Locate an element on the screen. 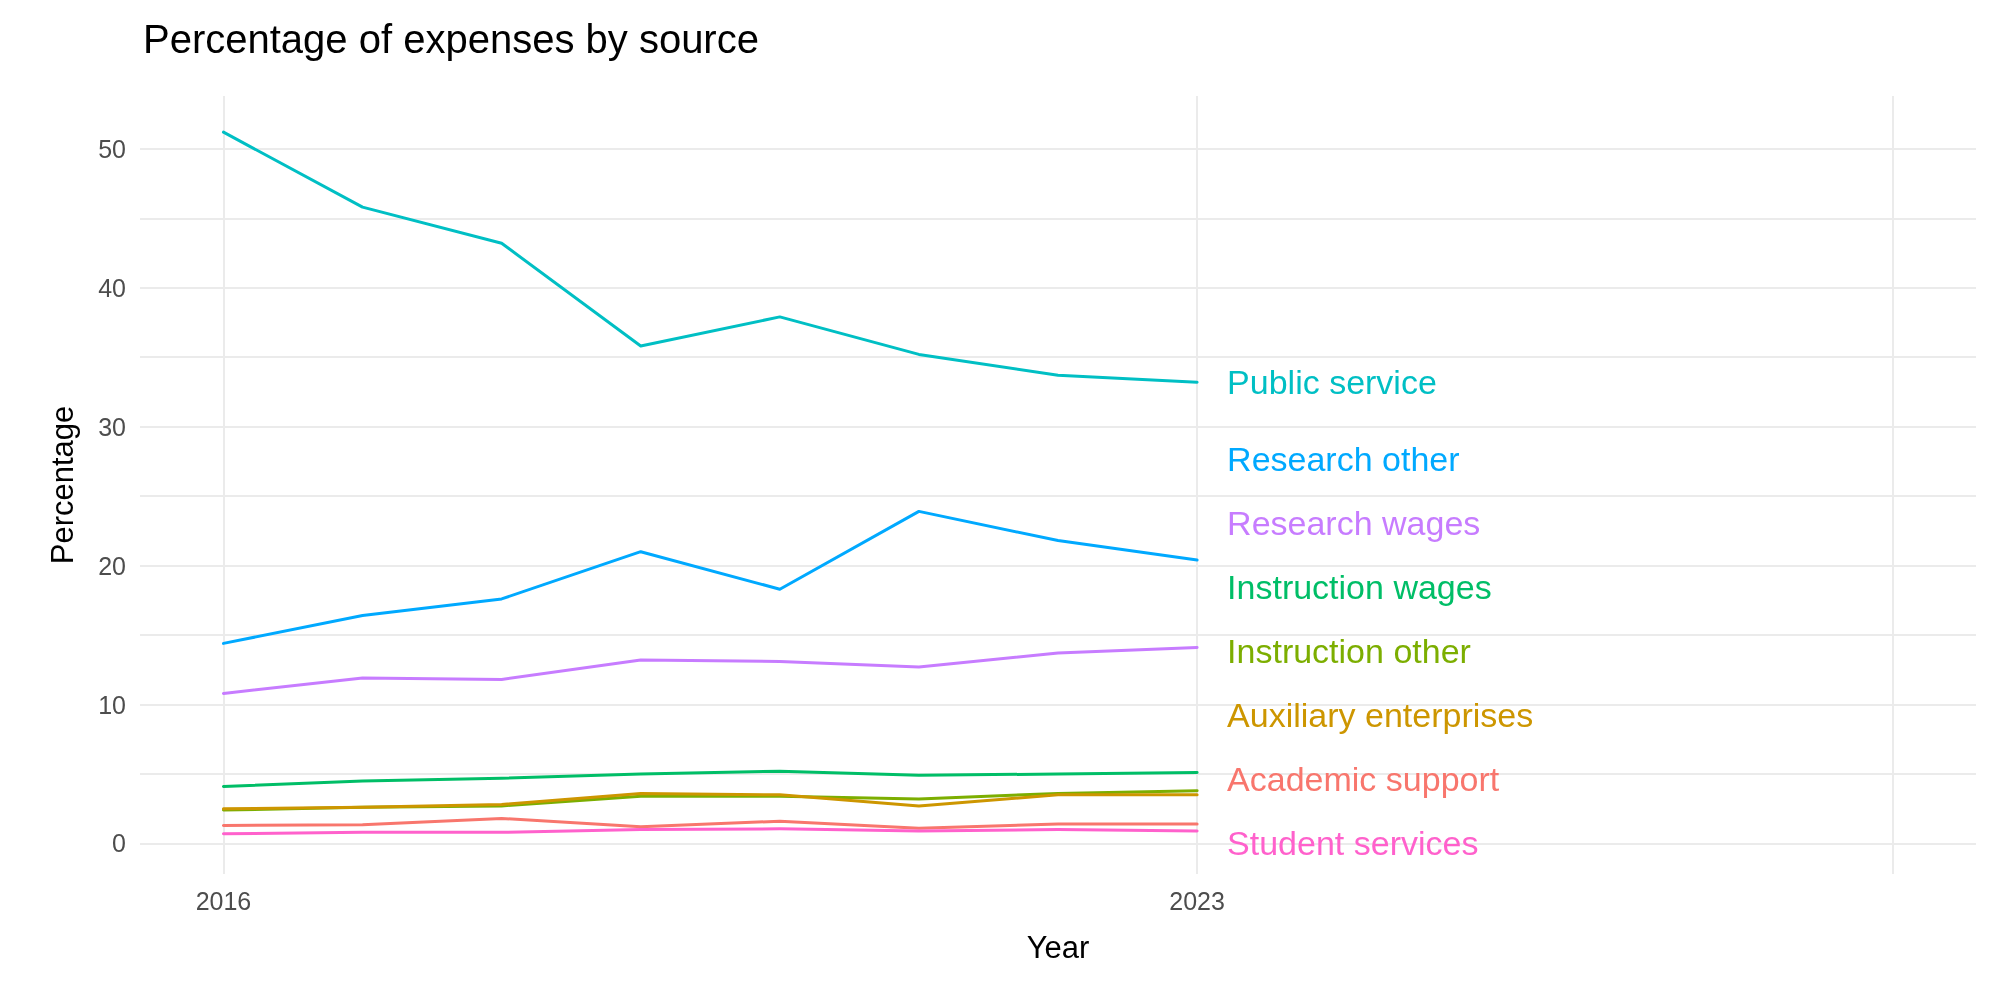 This screenshot has width=2000, height=1000. x-axis-title: Year is located at coordinates (1058, 947).